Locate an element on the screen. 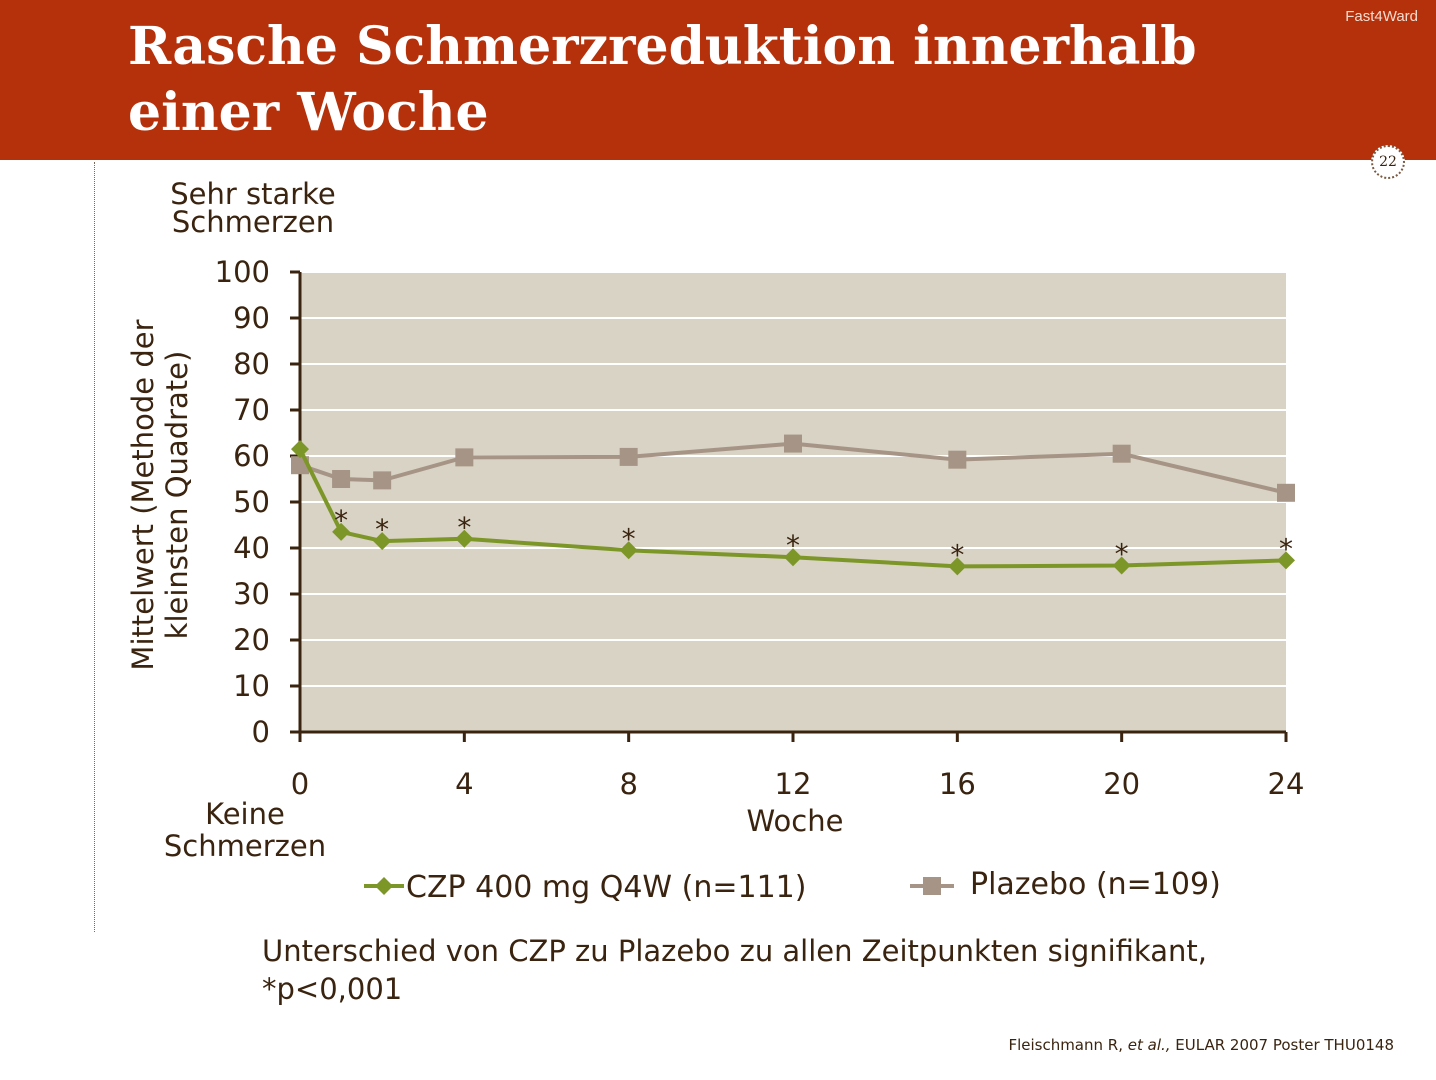 The height and width of the screenshot is (1080, 1436). title-banner is located at coordinates (718, 80).